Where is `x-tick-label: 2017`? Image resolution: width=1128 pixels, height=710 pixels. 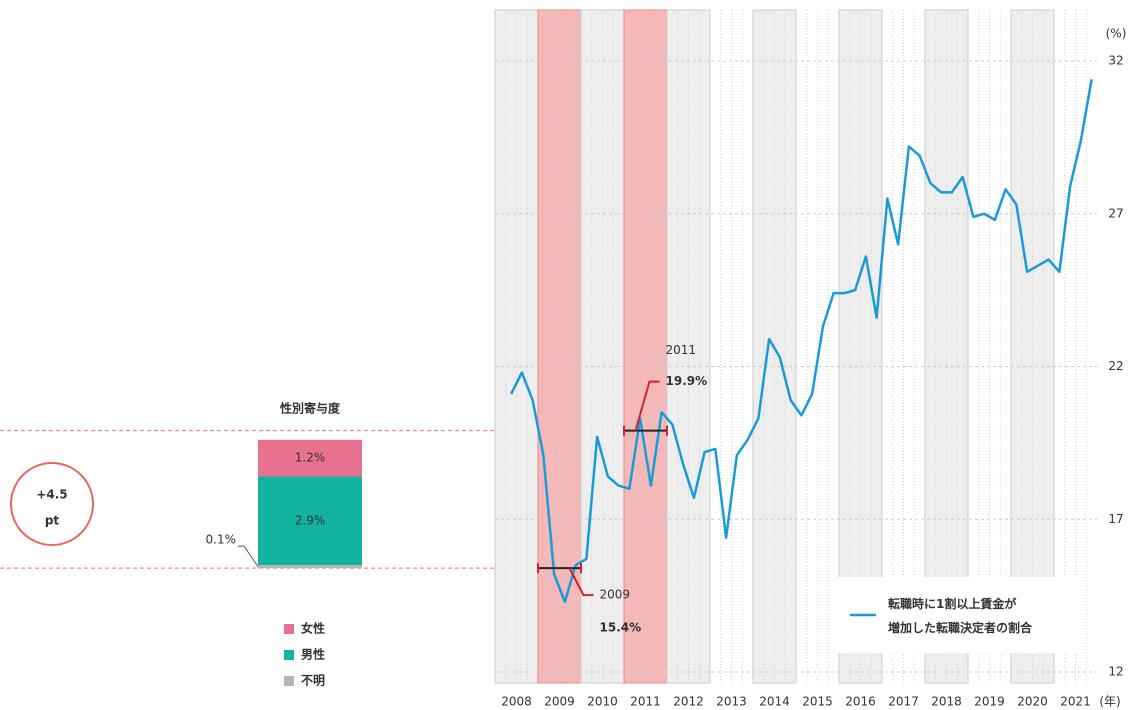
x-tick-label: 2017 is located at coordinates (903, 702).